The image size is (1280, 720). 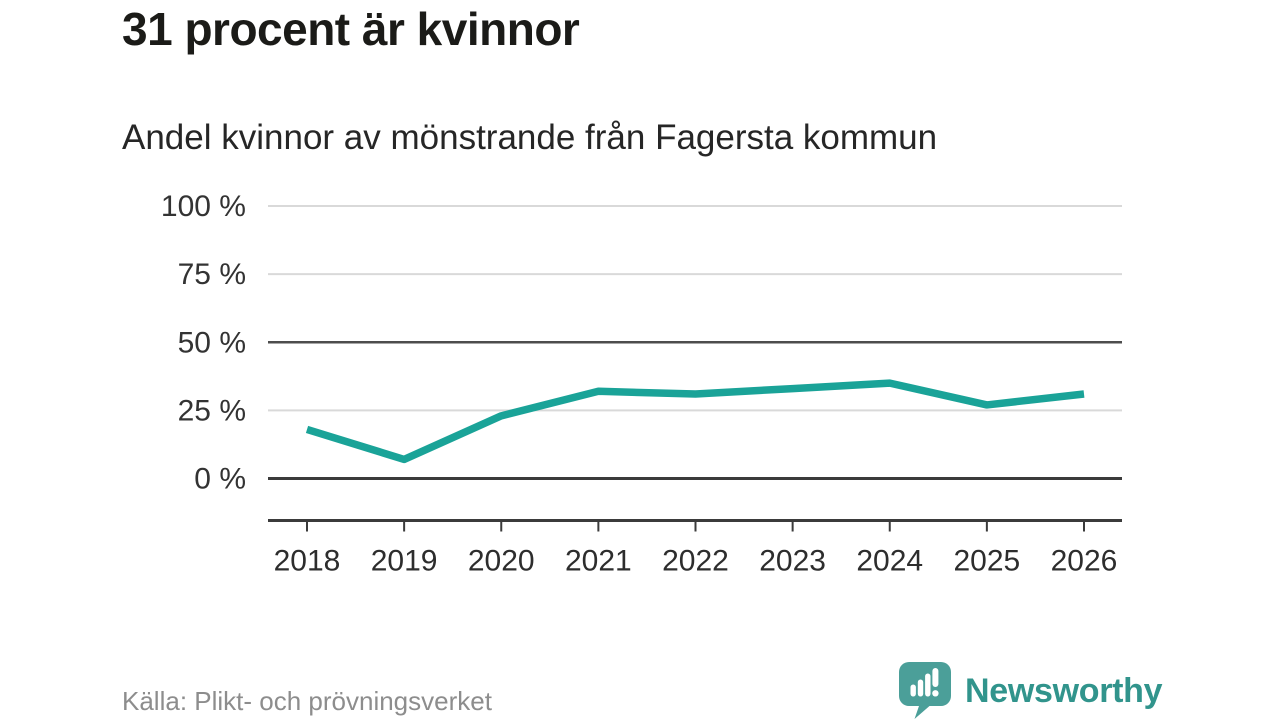 What do you see at coordinates (307, 561) in the screenshot?
I see `x-axis-label: 2018` at bounding box center [307, 561].